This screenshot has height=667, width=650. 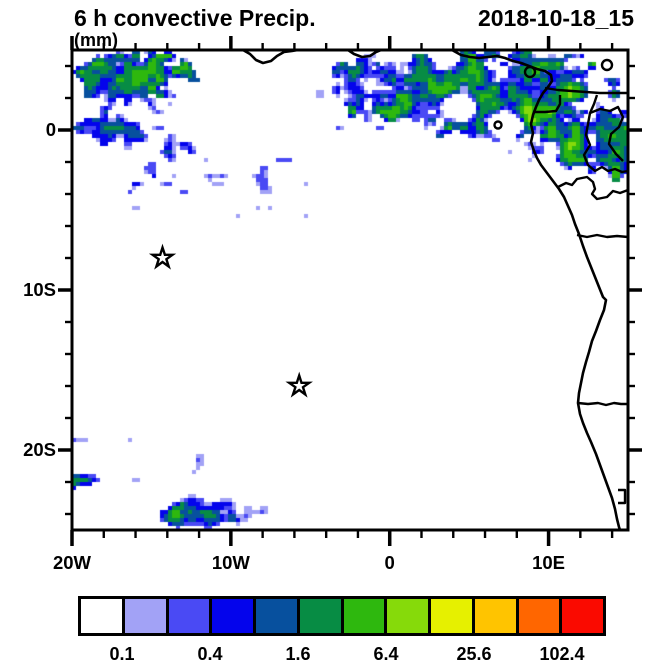 I want to click on colorbar, so click(x=342, y=616).